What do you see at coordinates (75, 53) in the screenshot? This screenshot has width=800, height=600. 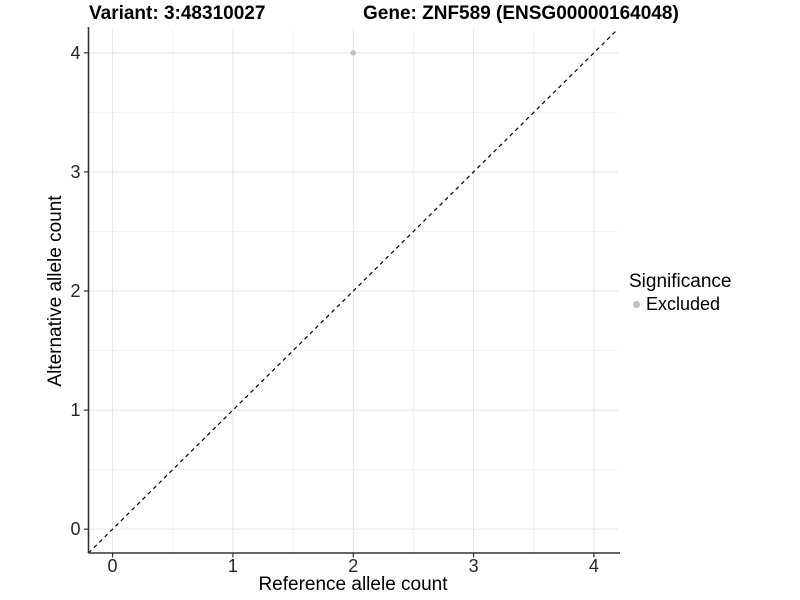 I see `y-tick-label: 4` at bounding box center [75, 53].